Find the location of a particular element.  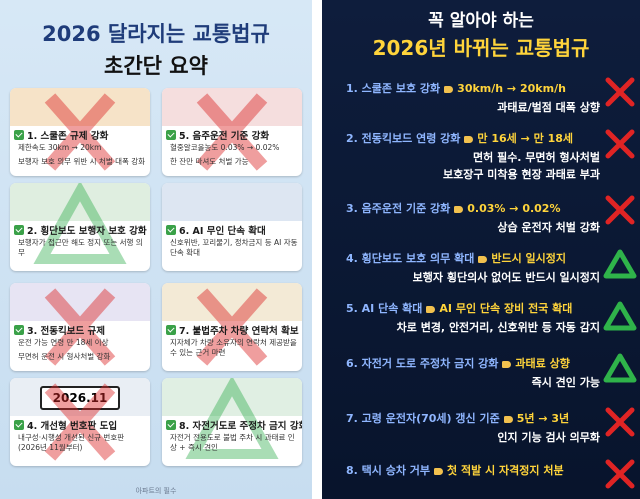

card-bullet: 운전 가능 연령 만 18세 이상 is located at coordinates (63, 342).